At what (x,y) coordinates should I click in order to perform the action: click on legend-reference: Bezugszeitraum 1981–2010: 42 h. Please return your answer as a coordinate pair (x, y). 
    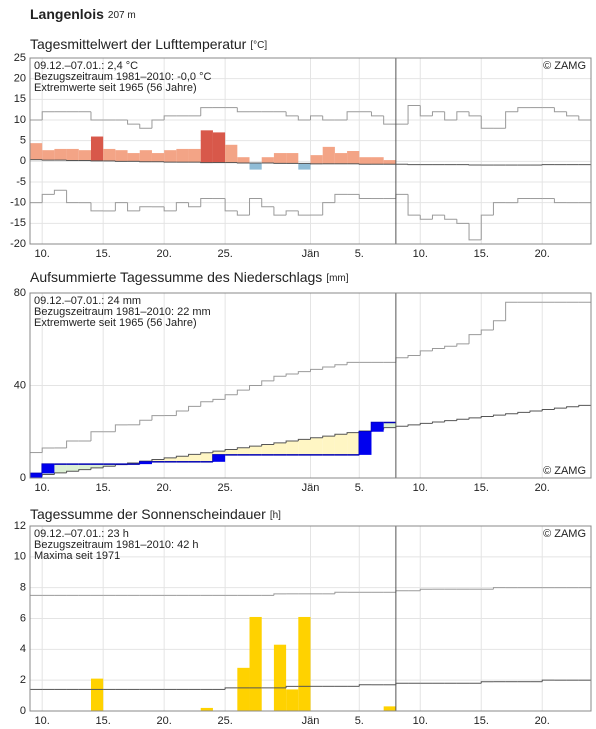
    Looking at the image, I should click on (116, 545).